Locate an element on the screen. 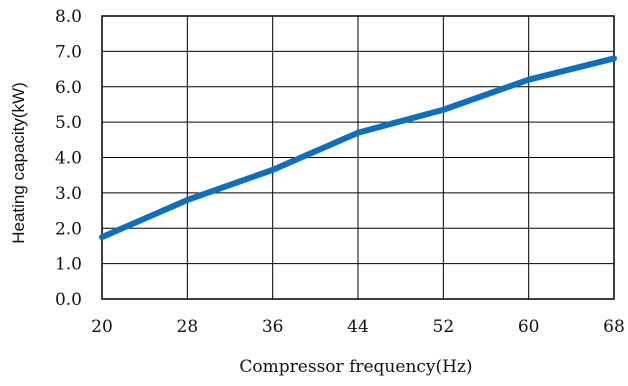 Image resolution: width=628 pixels, height=386 pixels. y-tick-label: 0.0 is located at coordinates (68, 300).